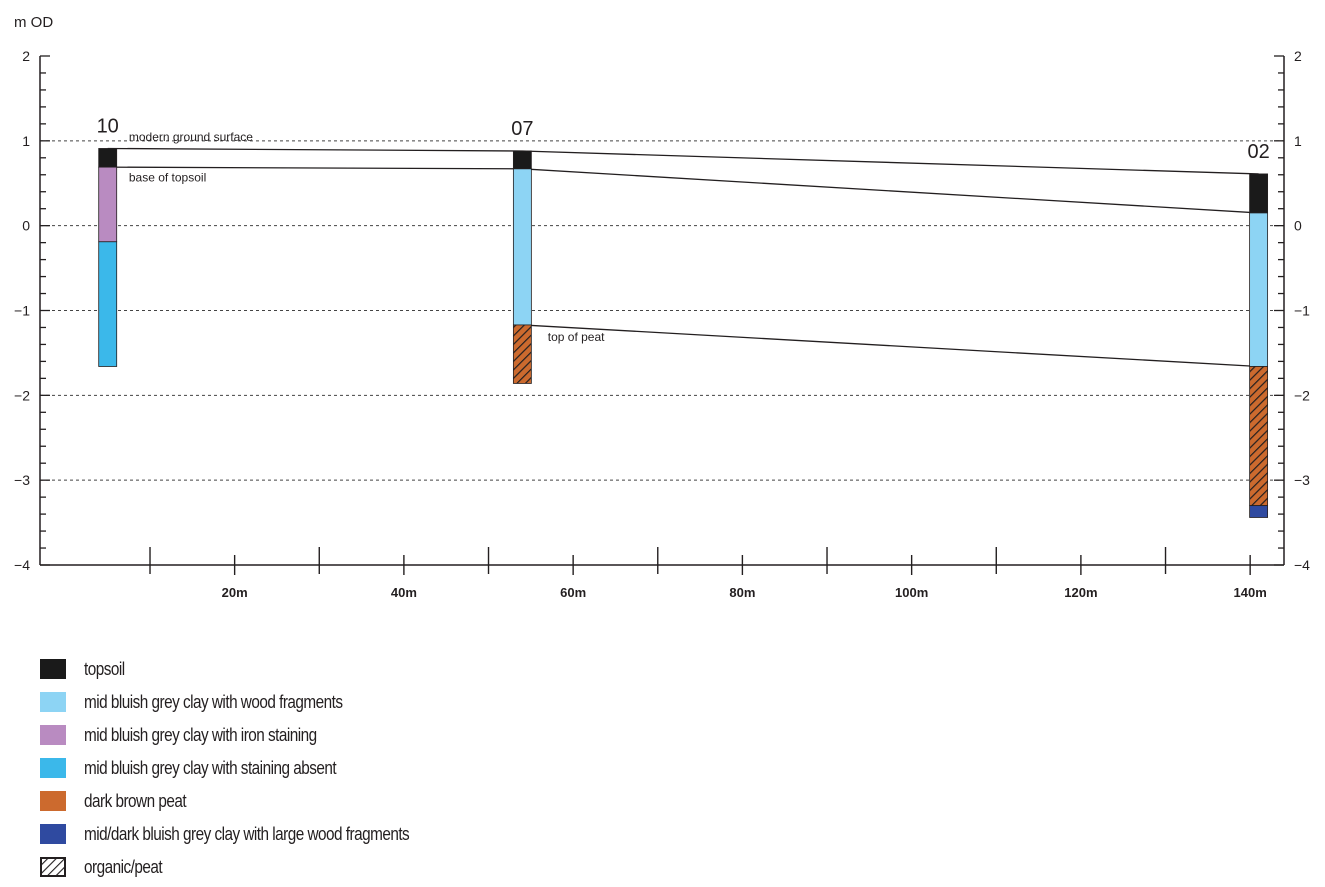 The width and height of the screenshot is (1325, 887). Describe the element at coordinates (104, 668) in the screenshot. I see `legend-label: topsoil` at that location.